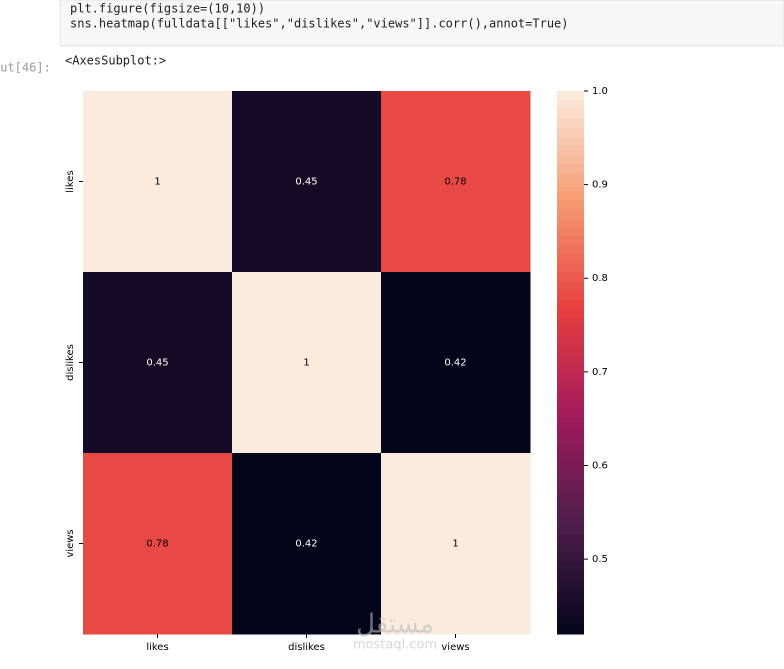 The width and height of the screenshot is (784, 669). Describe the element at coordinates (157, 647) in the screenshot. I see `x-tick-label: likes` at that location.